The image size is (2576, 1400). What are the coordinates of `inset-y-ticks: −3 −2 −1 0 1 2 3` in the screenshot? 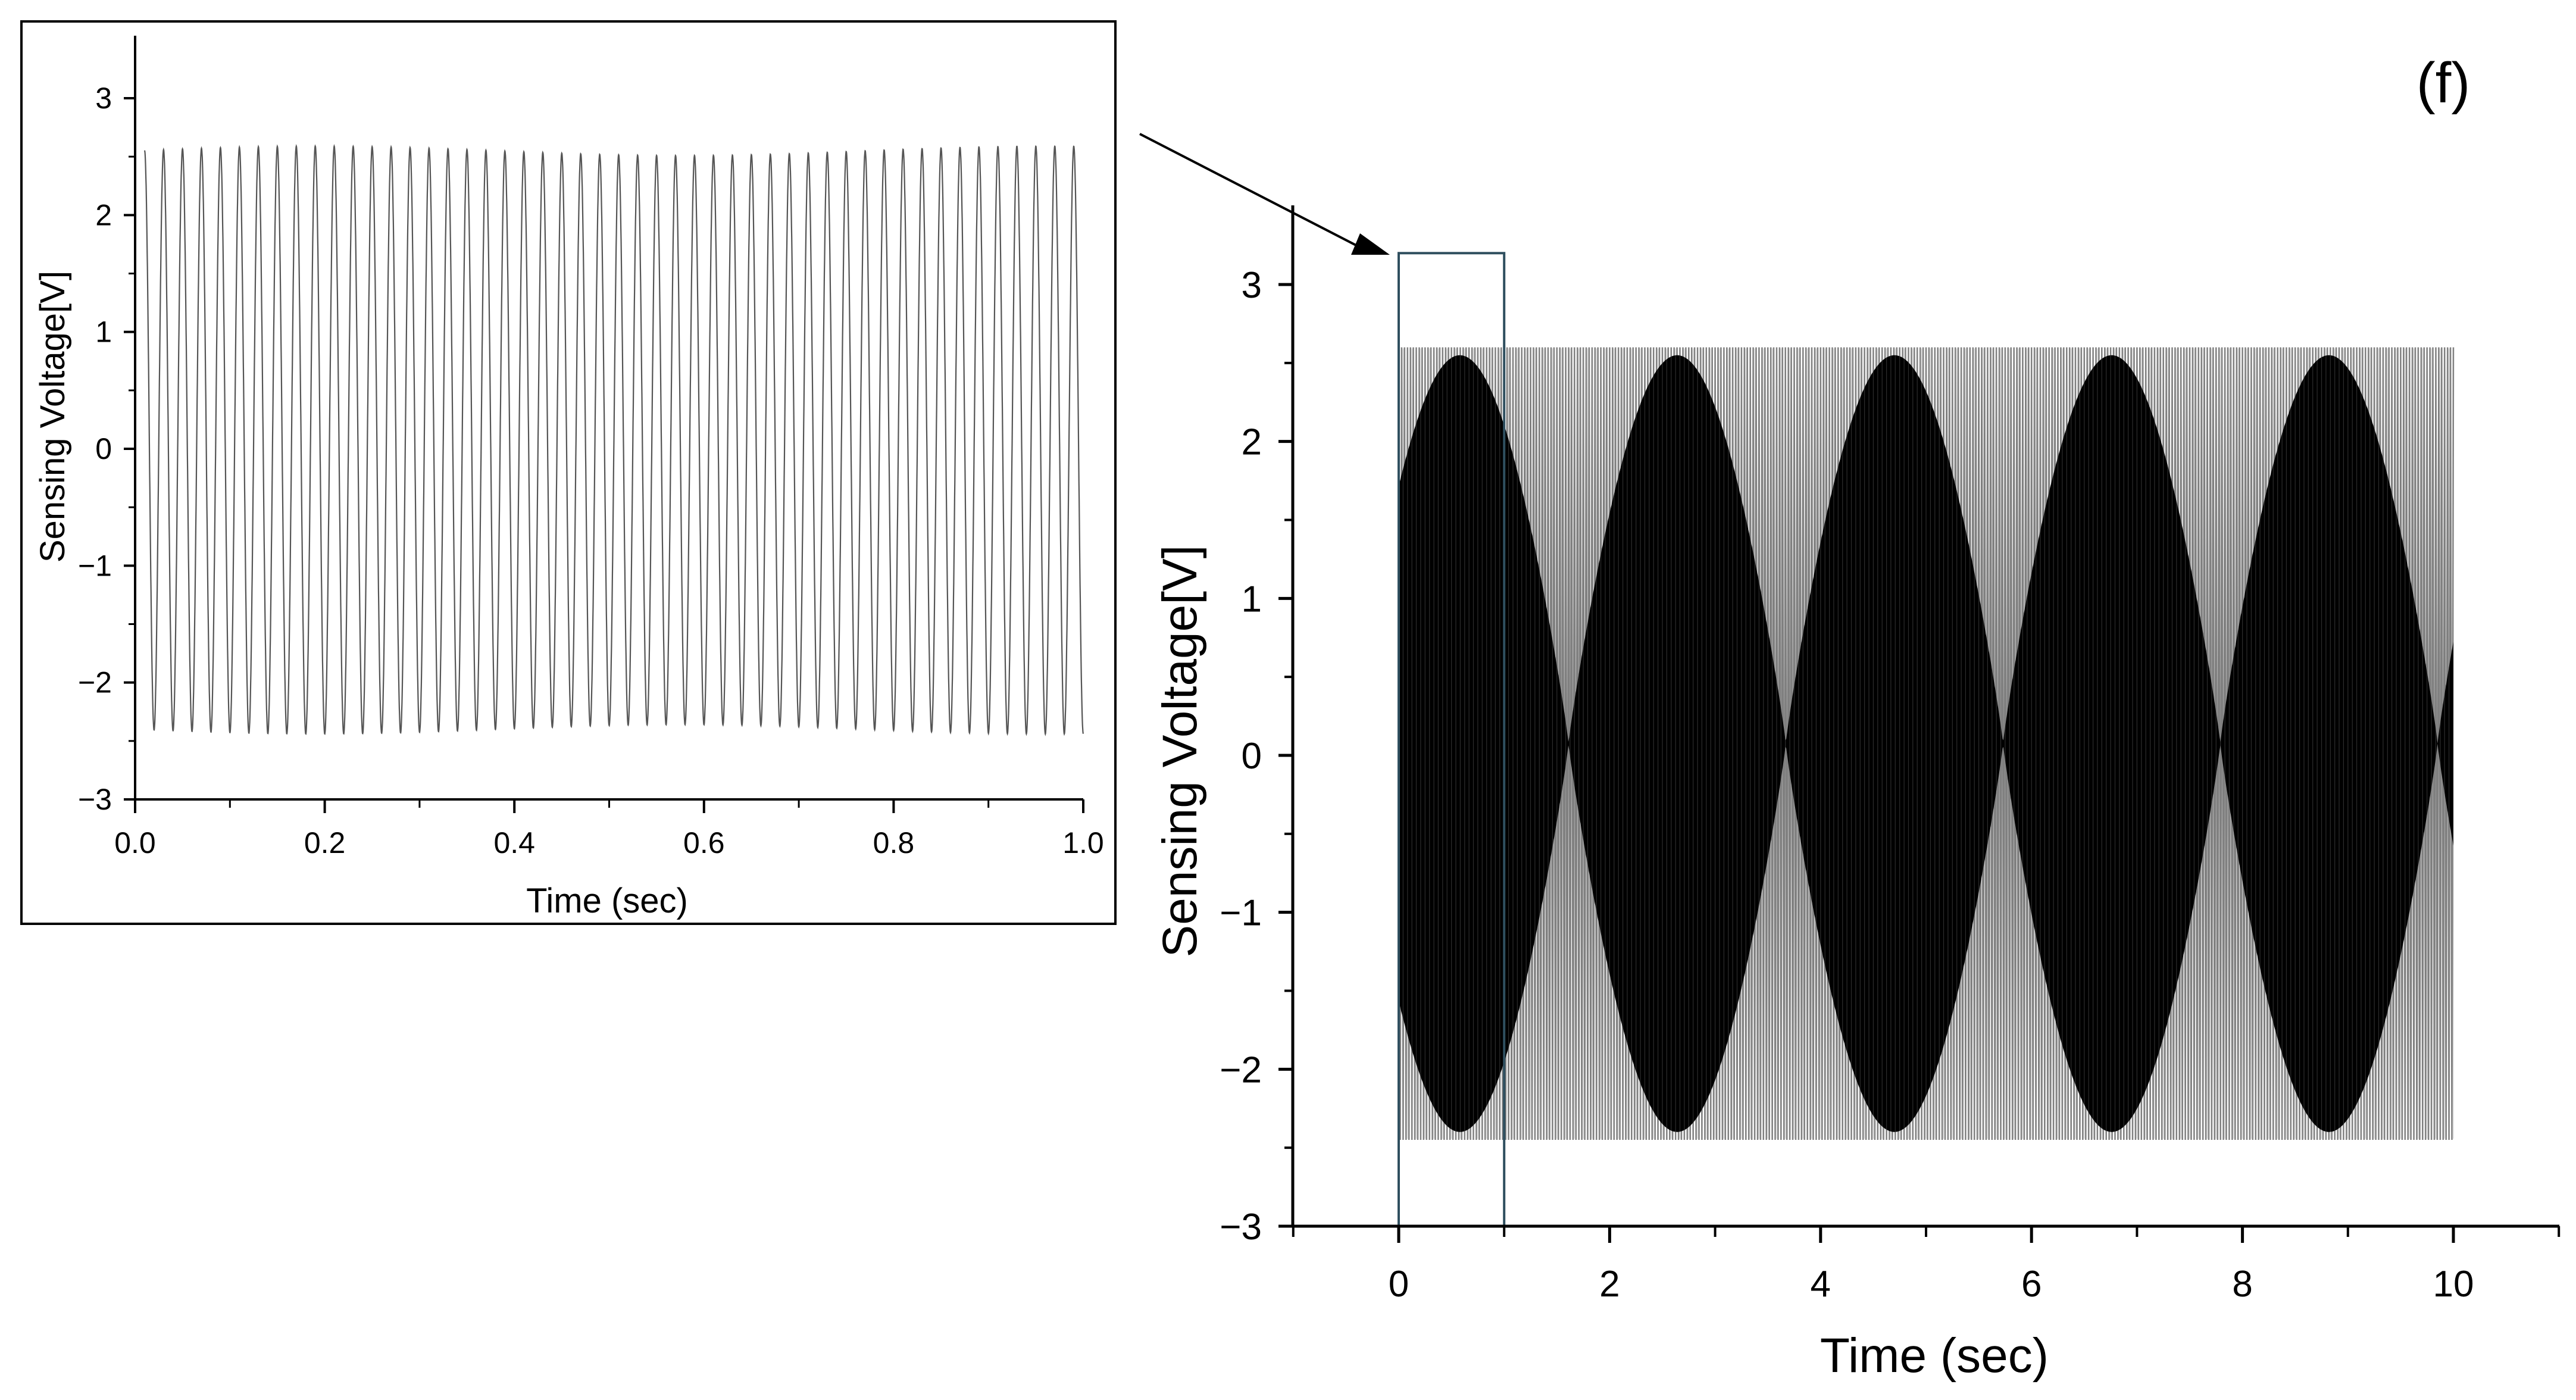 It's located at (106, 449).